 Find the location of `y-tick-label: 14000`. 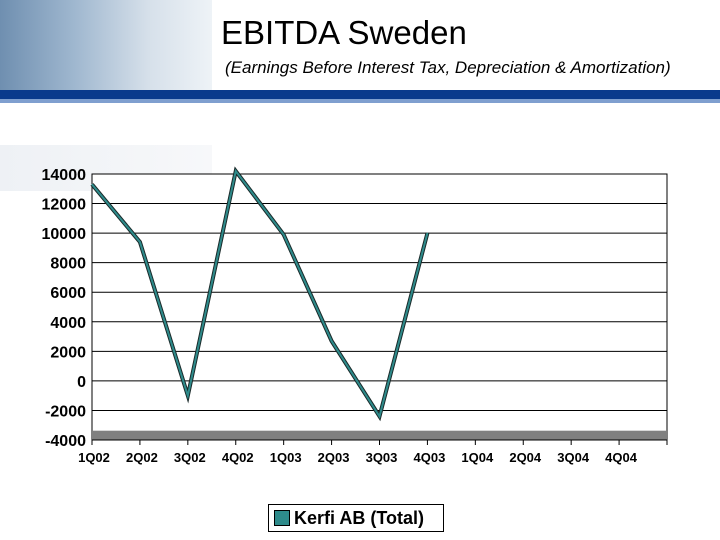

y-tick-label: 14000 is located at coordinates (64, 175).